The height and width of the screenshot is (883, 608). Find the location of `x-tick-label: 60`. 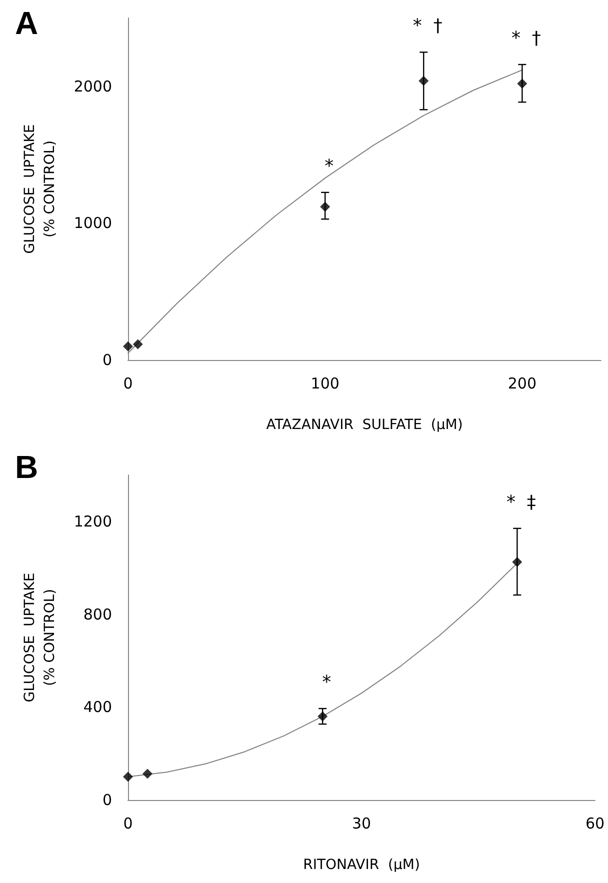

x-tick-label: 60 is located at coordinates (595, 823).